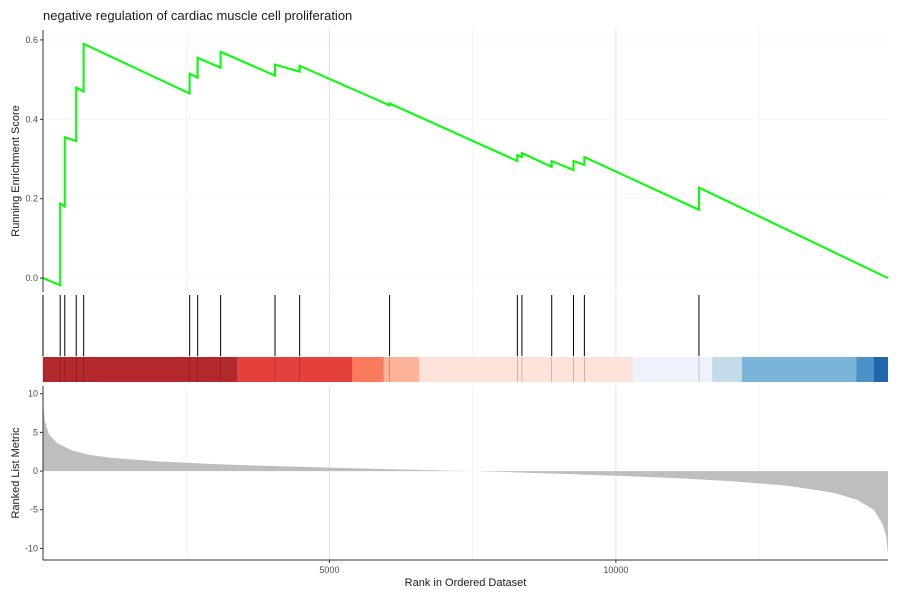 This screenshot has width=900, height=600. What do you see at coordinates (33, 394) in the screenshot?
I see `bottom-y-tick-label: 10` at bounding box center [33, 394].